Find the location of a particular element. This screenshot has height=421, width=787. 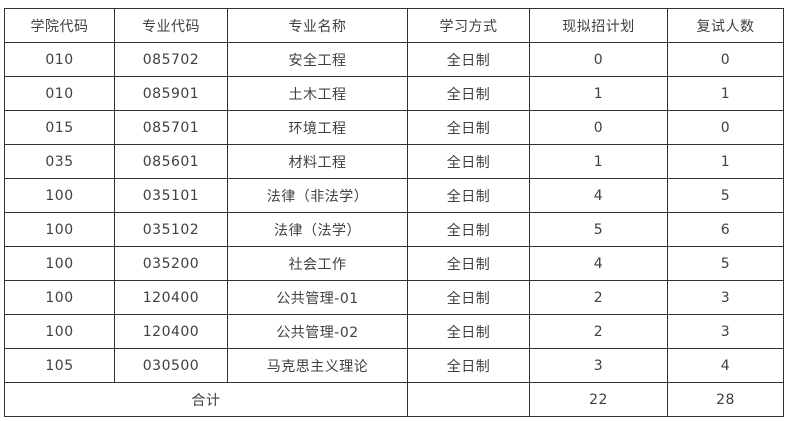

header-planned-enrollment: 现拟招计划 is located at coordinates (598, 25).